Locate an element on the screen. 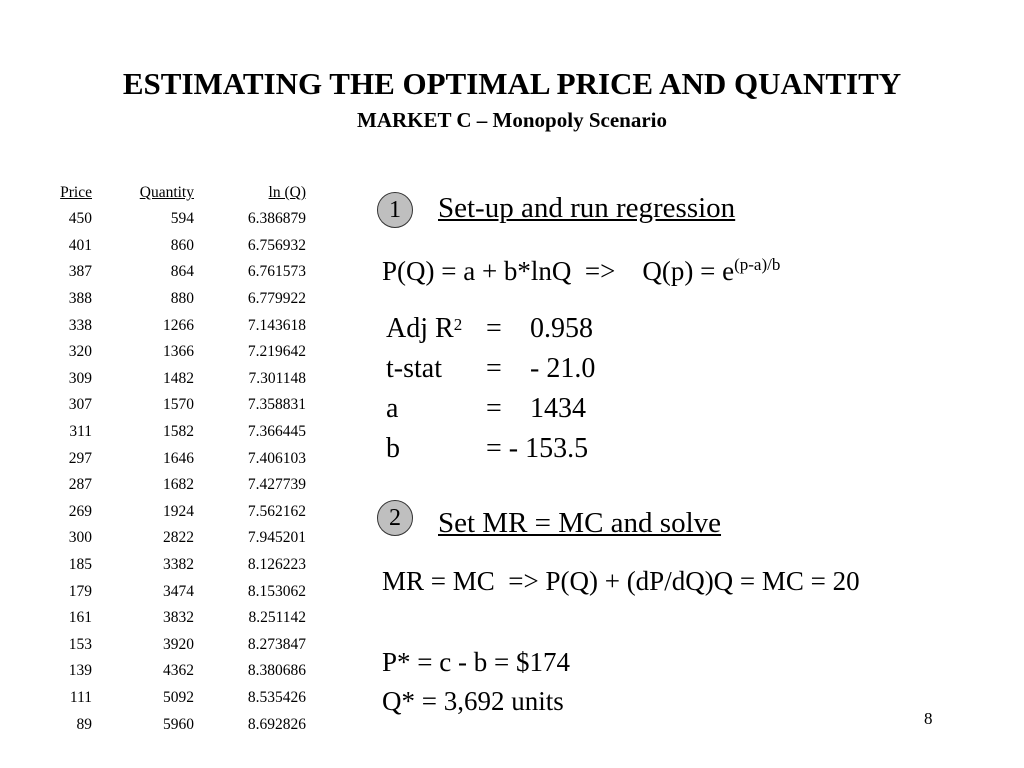 This screenshot has width=1024, height=768. stat-row: Adj R2 = 0.958 is located at coordinates (489, 329).